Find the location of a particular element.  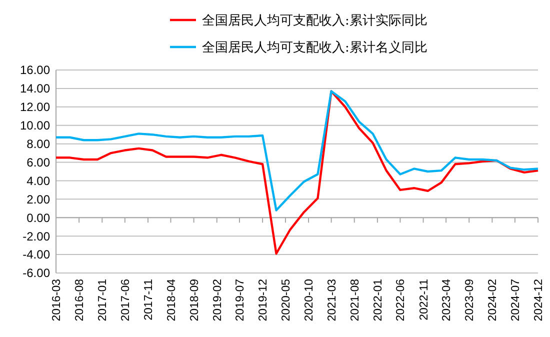

y-tick-label: -6.00 is located at coordinates (36, 273).